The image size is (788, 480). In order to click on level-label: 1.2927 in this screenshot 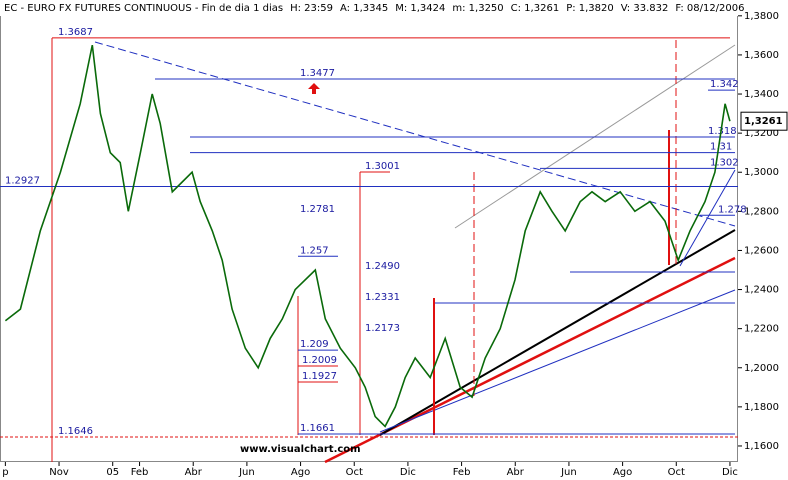, I will do `click(22, 181)`.